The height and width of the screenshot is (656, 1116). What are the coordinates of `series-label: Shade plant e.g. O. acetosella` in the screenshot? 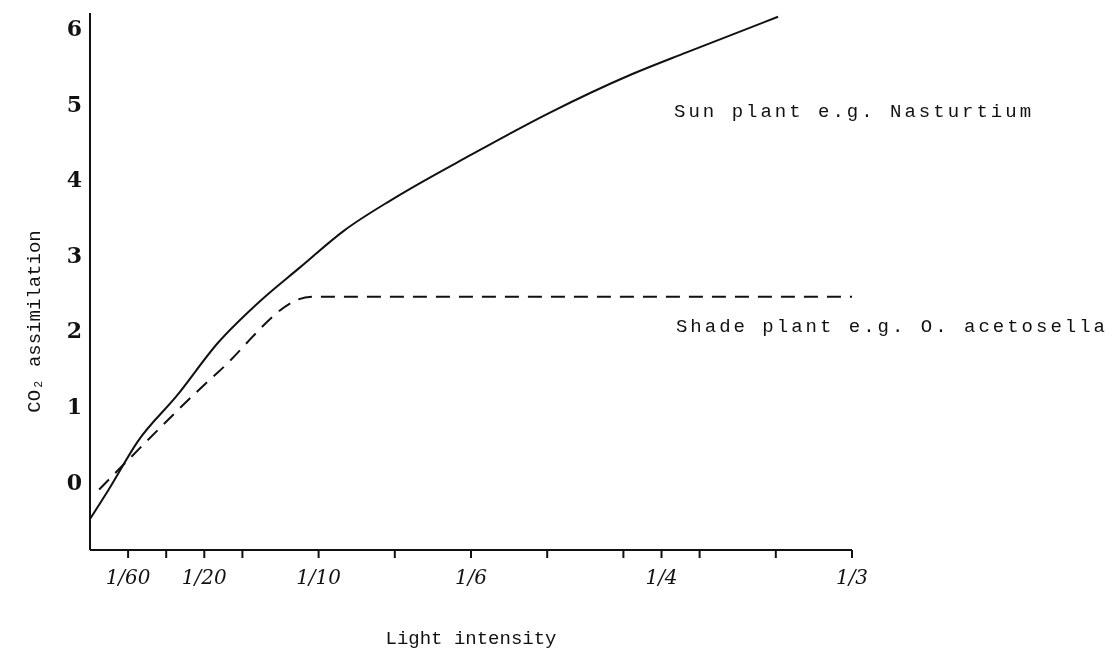 It's located at (891, 326).